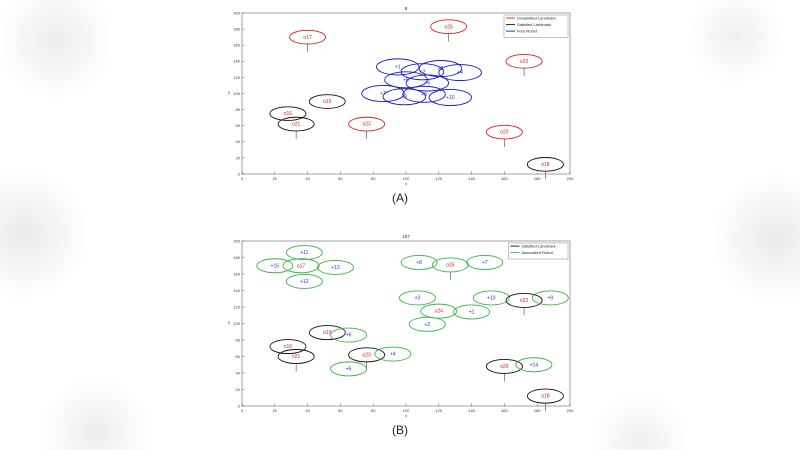 The height and width of the screenshot is (450, 800). What do you see at coordinates (406, 415) in the screenshot?
I see `x-axis-label: x` at bounding box center [406, 415].